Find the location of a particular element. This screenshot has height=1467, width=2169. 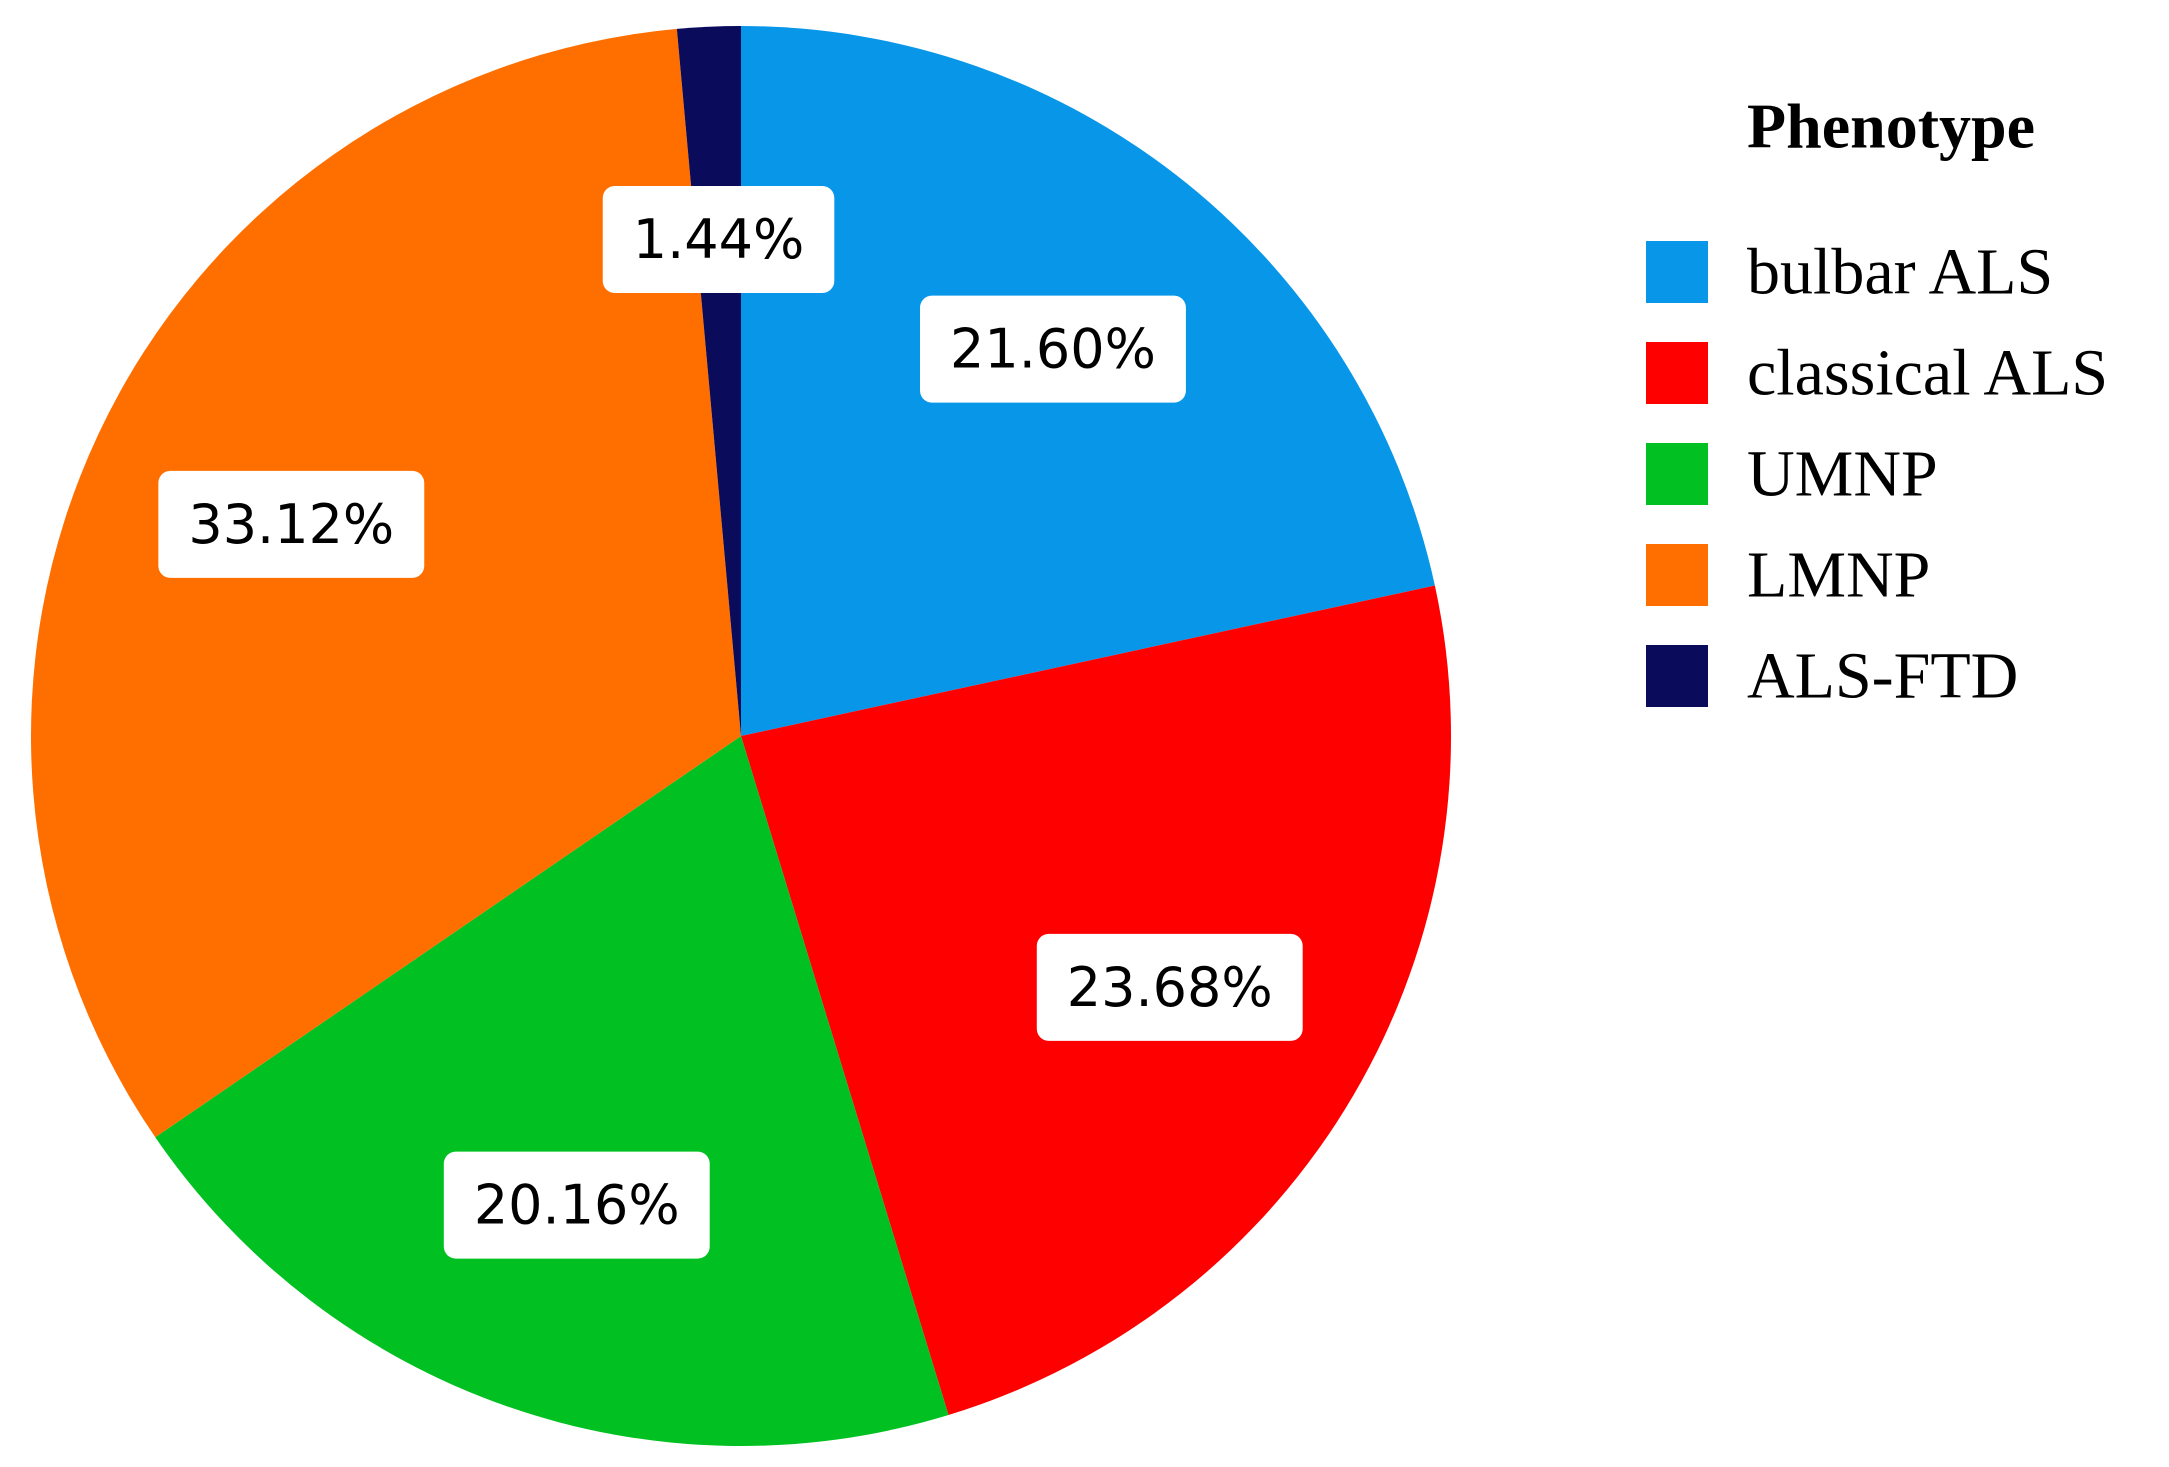

value-label: 21.60% is located at coordinates (1053, 349).